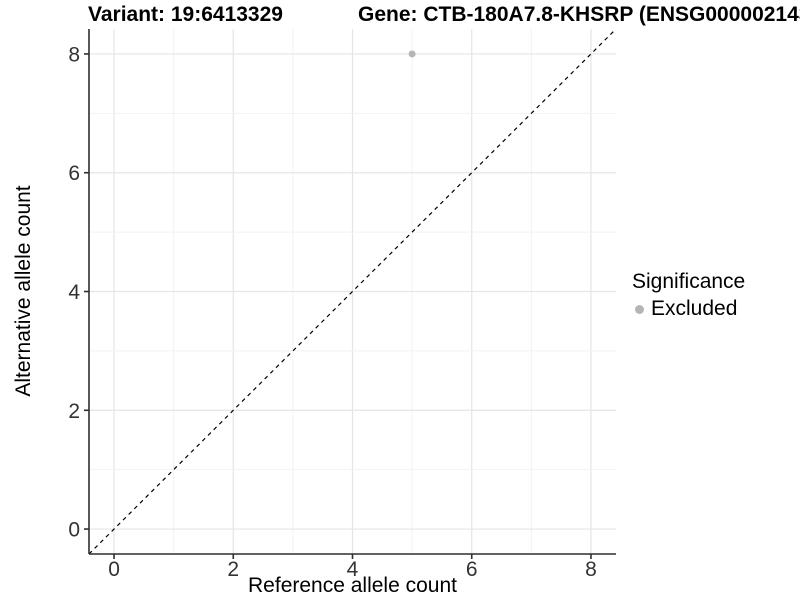 This screenshot has height=600, width=800. I want to click on plot-title-gene: Gene: CTB-180A7.8-KHSRP (ENSG0000021434, so click(579, 14).